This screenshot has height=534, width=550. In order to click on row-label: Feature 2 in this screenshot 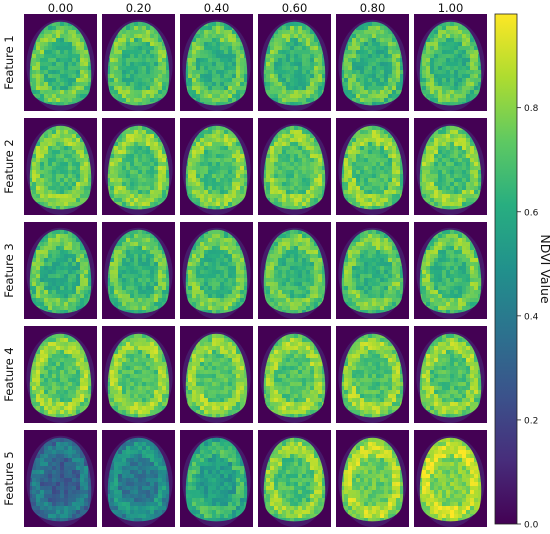, I will do `click(9, 166)`.